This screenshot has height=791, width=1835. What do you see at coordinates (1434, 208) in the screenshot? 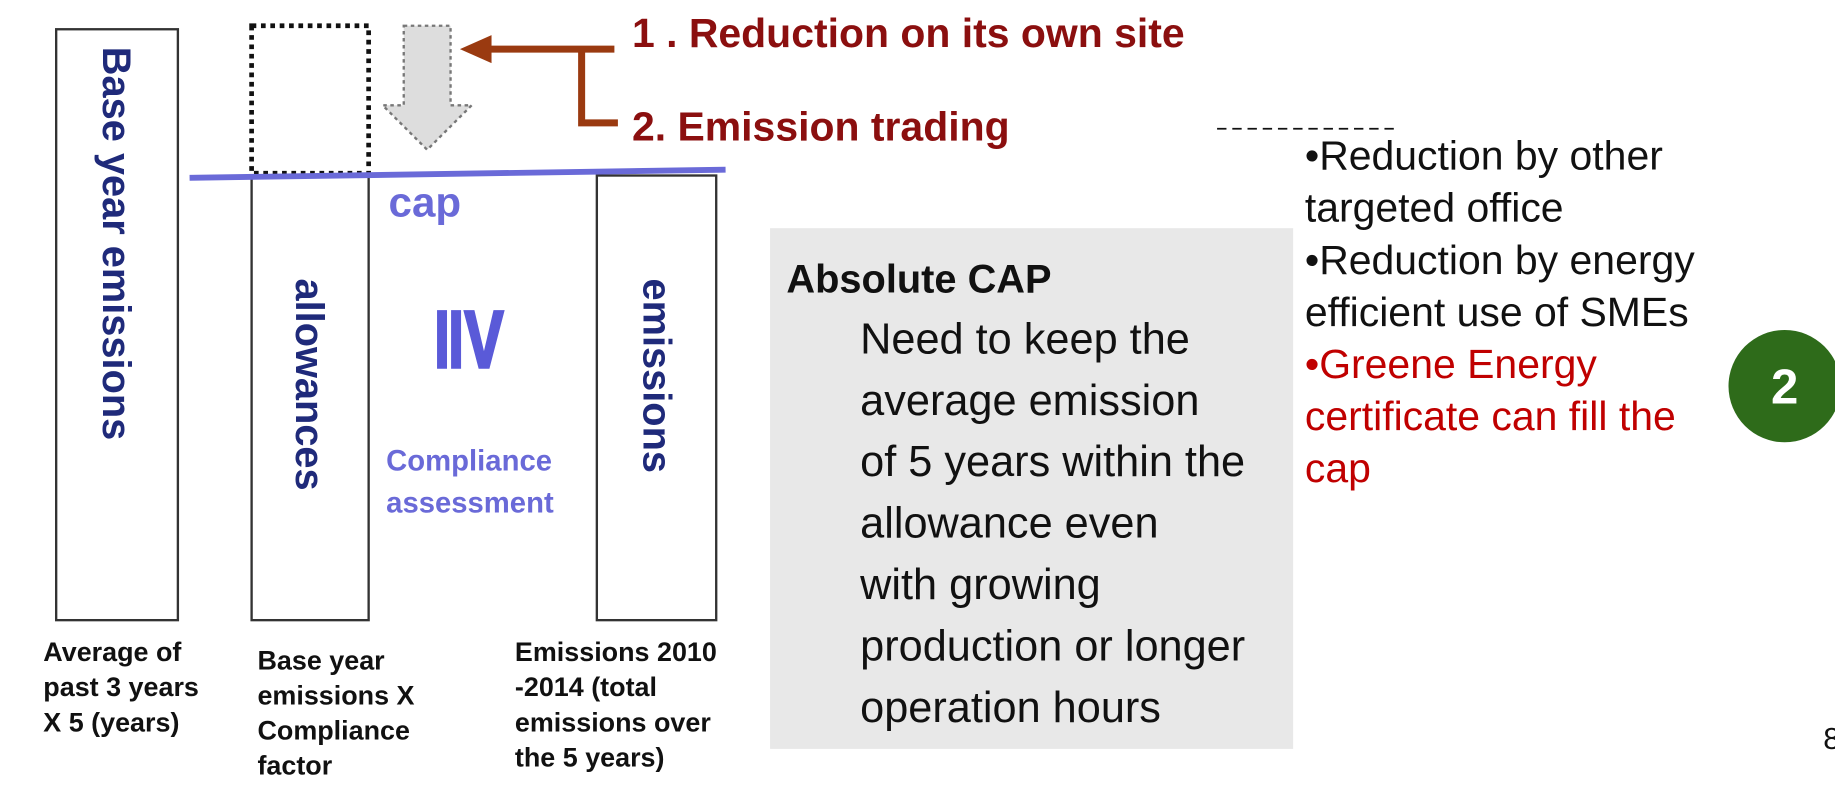
I see `option-line: targeted office` at bounding box center [1434, 208].